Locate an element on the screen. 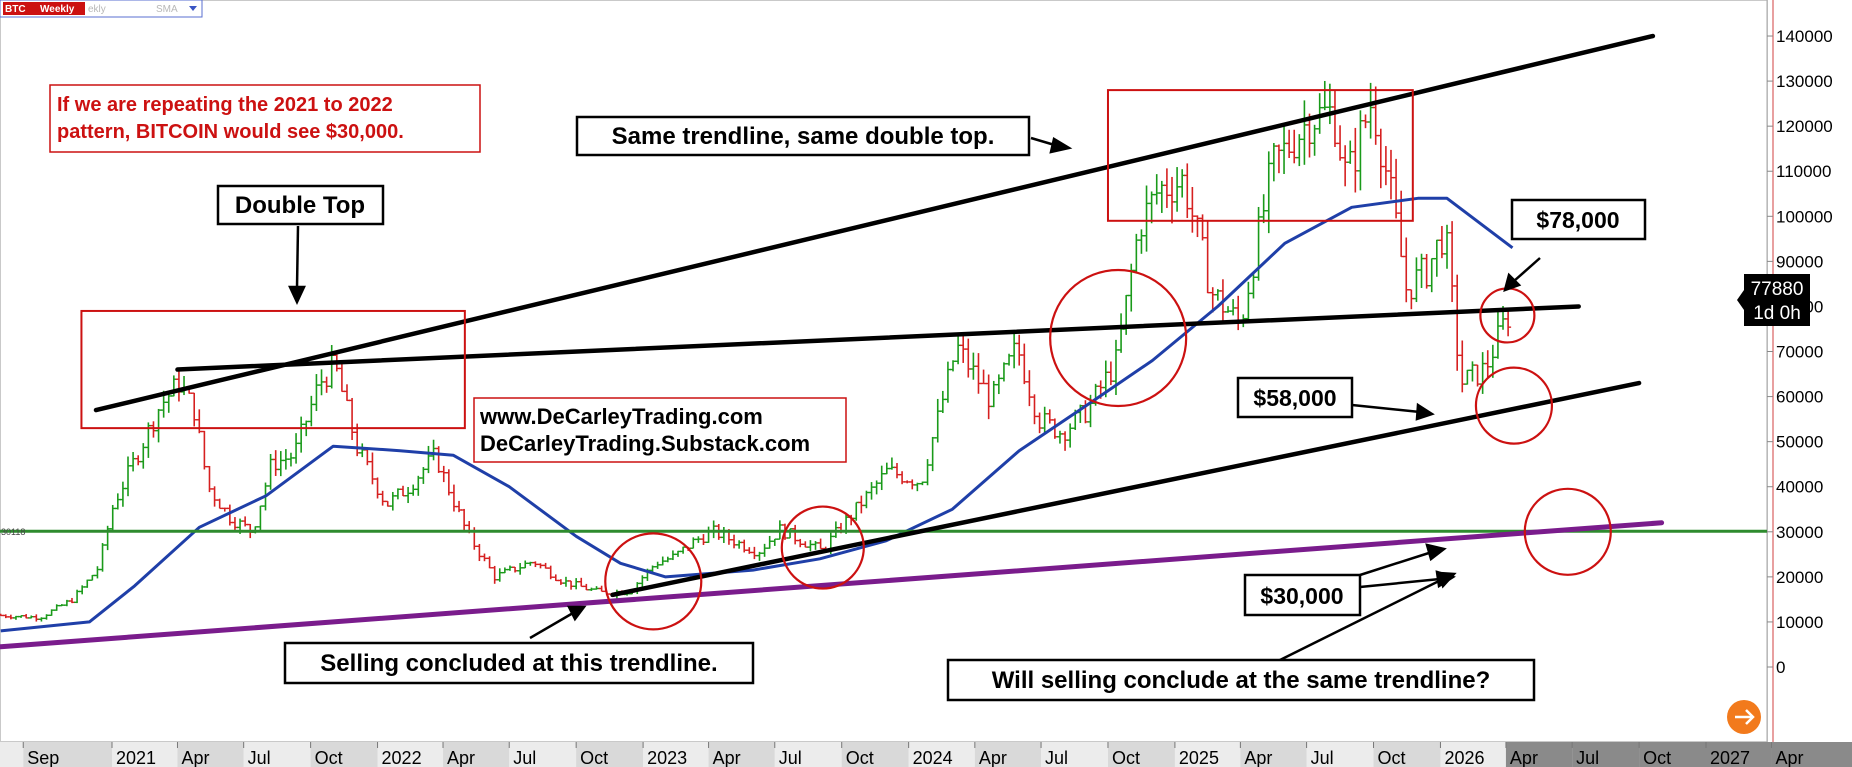 Image resolution: width=1852 pixels, height=767 pixels. y-tick-label: 0 is located at coordinates (1780, 667).